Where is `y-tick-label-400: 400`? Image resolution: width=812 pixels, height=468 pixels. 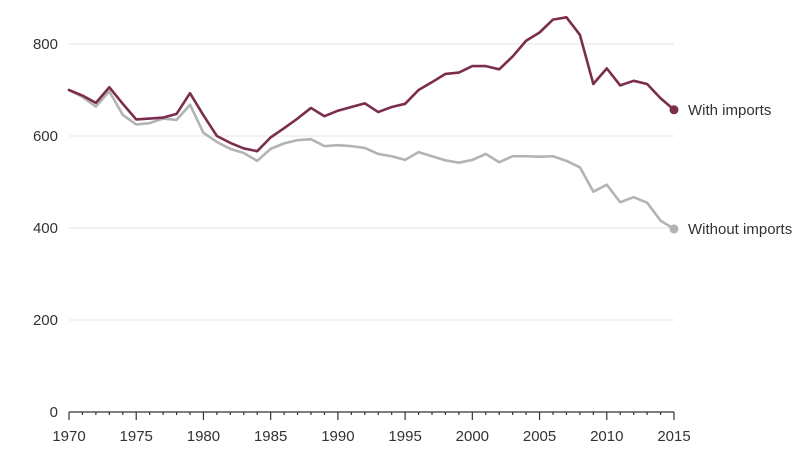
y-tick-label-400: 400 is located at coordinates (45, 228).